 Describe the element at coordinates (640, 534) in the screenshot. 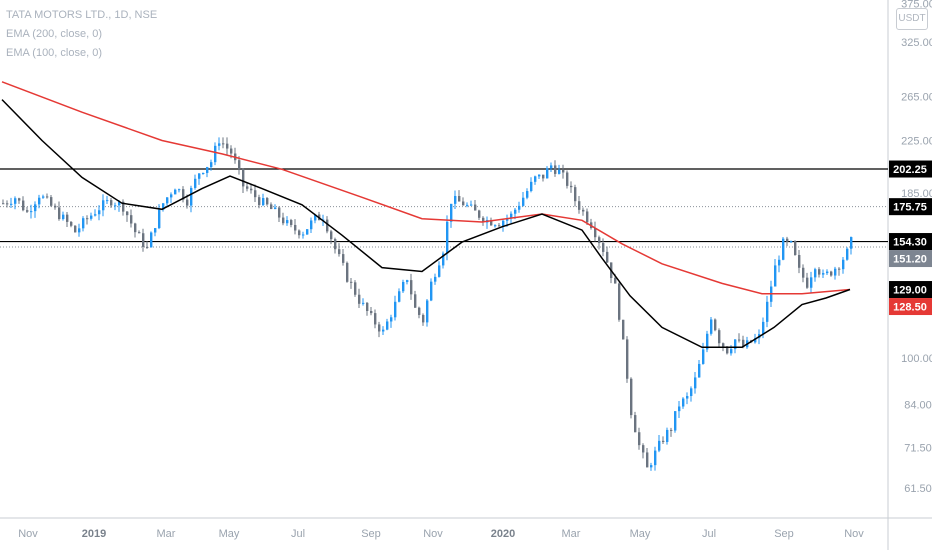

I see `x-tick-label: May` at that location.